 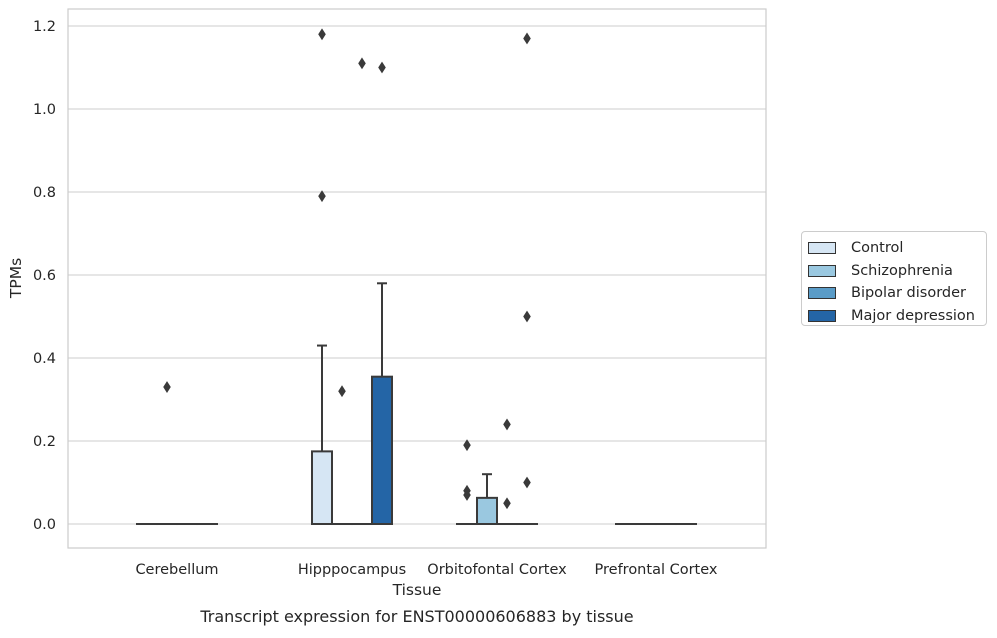 I want to click on legend-item: Schizophrenia, so click(x=897, y=271).